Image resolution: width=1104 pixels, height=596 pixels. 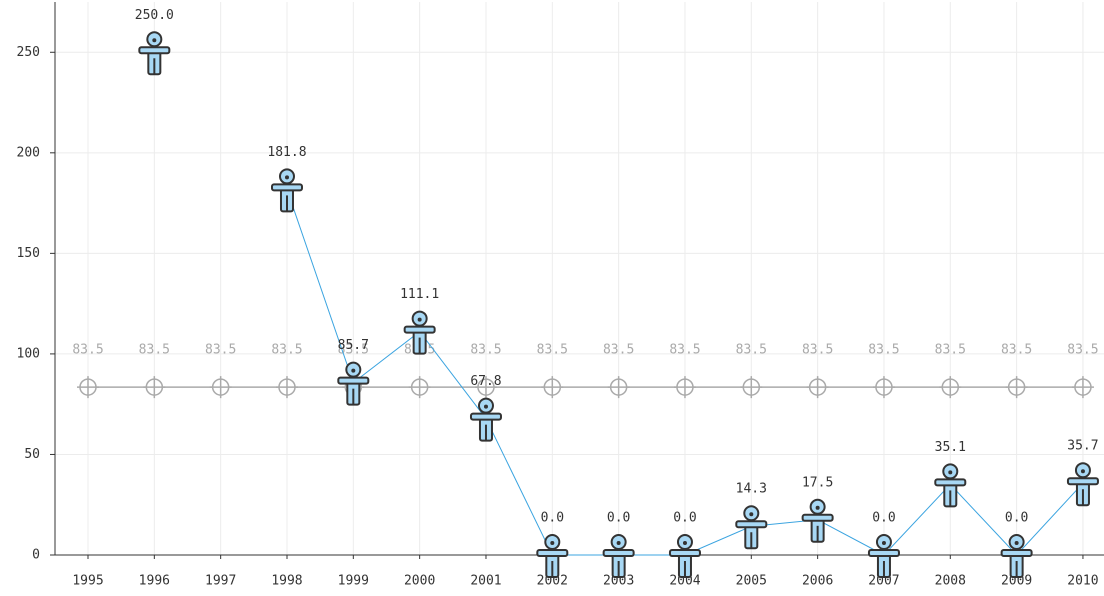 I want to click on x-tick-label: 2008, so click(x=950, y=581).